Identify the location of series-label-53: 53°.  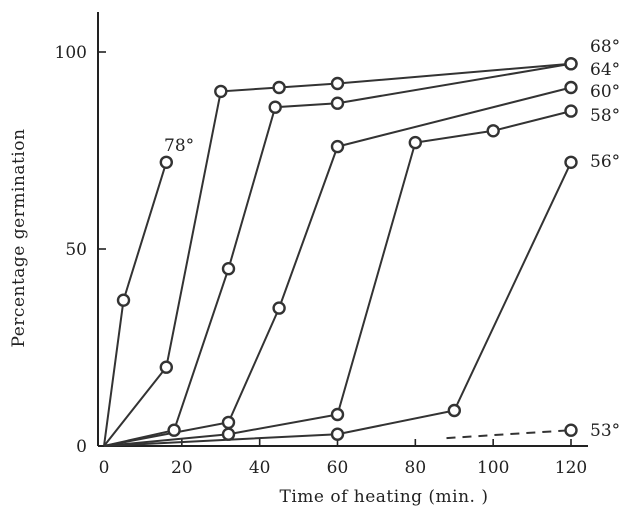
(605, 431).